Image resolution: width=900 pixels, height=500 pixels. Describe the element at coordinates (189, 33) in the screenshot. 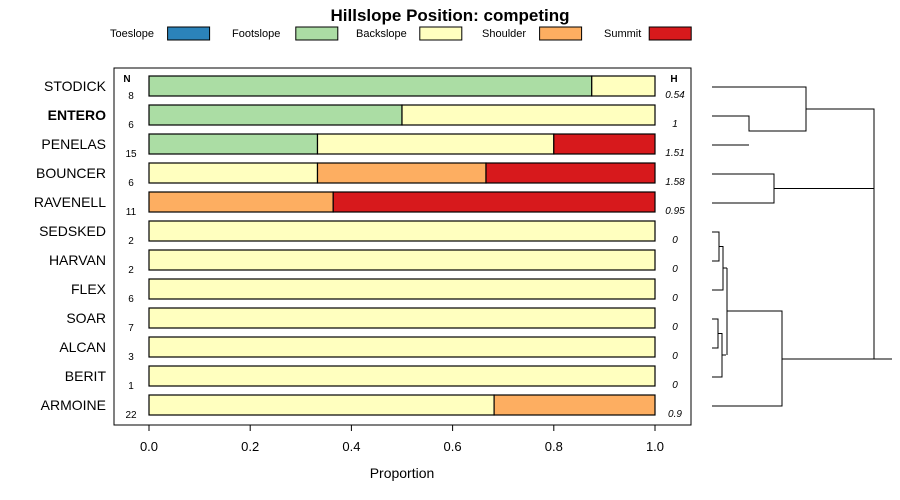

I see `legend-swatch-toeslope` at that location.